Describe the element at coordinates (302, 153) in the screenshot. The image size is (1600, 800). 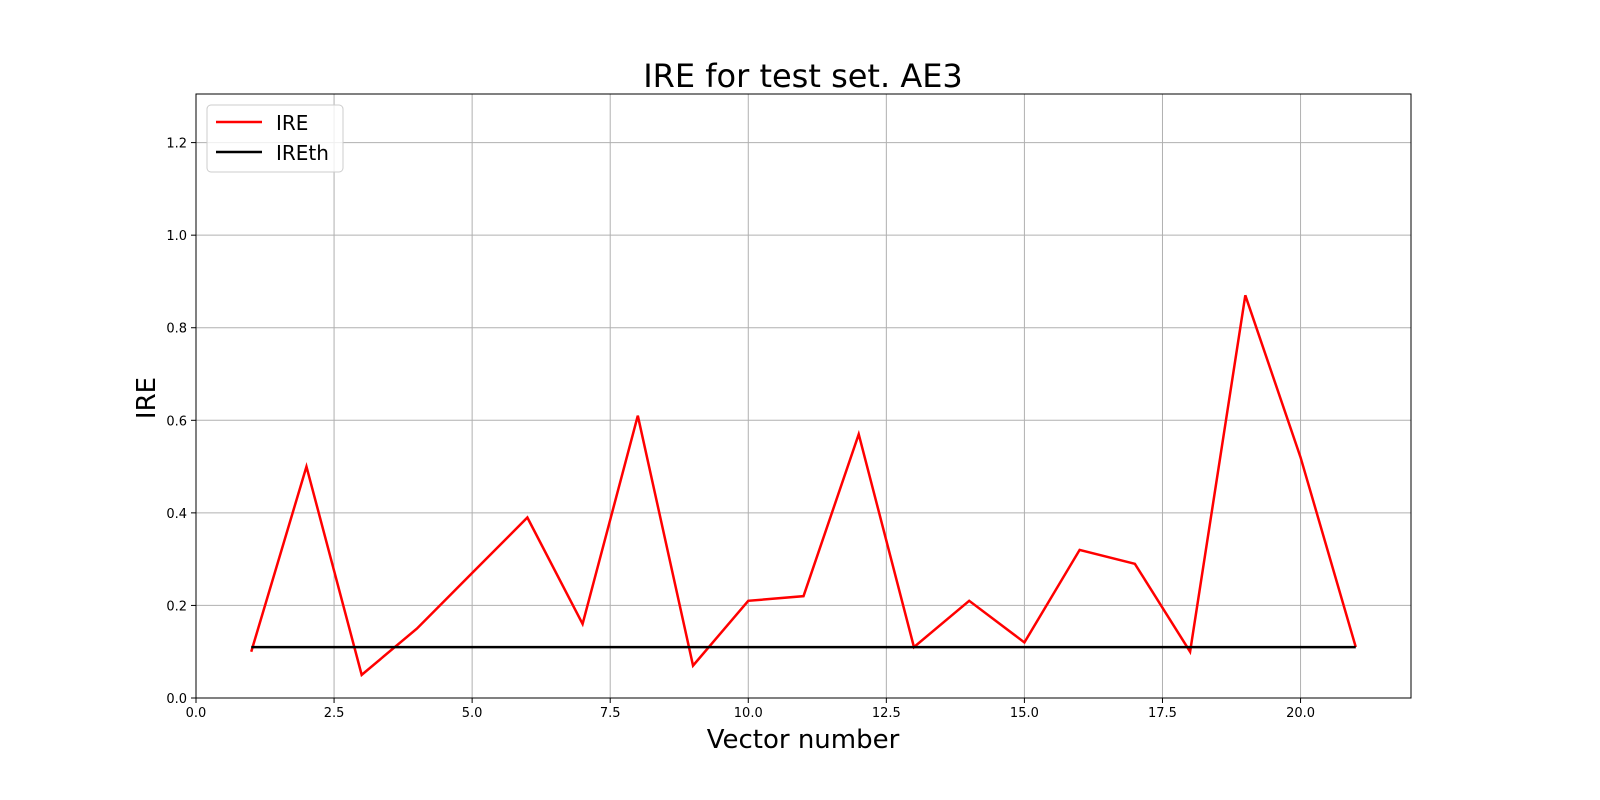
I see `legend-label-ireth: IREth` at that location.